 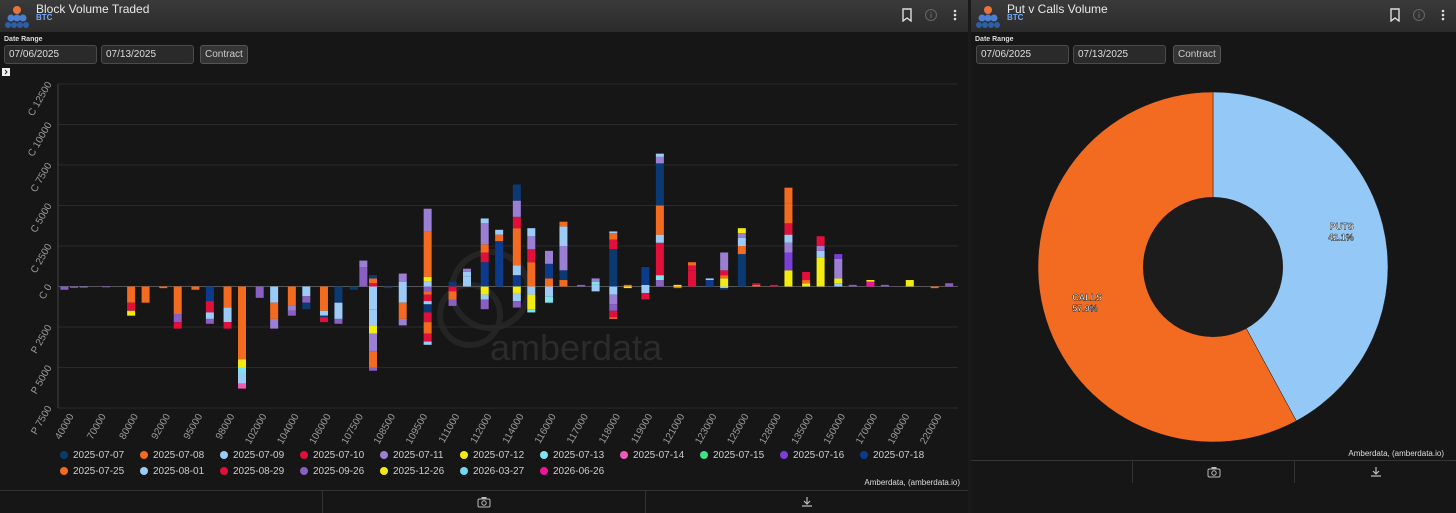 I want to click on legend-item: 2025-07-14, so click(x=660, y=455).